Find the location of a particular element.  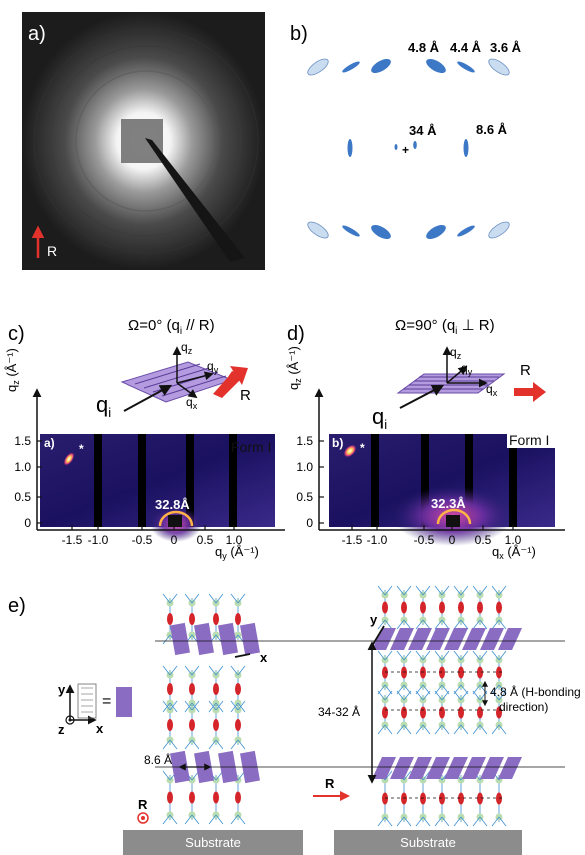

hbond-label-2: direction) is located at coordinates (523, 707).